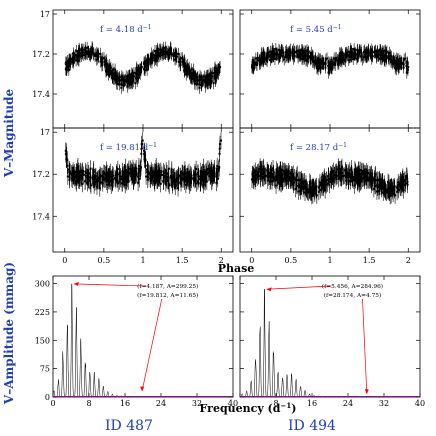  I want to click on x-tick-label: 24, so click(161, 403).